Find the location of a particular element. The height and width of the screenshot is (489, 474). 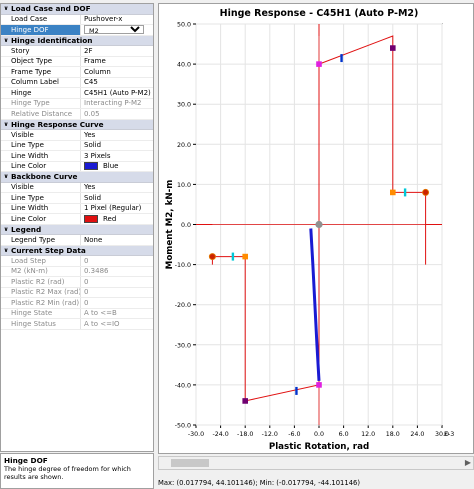

property-value-text: A to <=IO is located at coordinates (102, 323).